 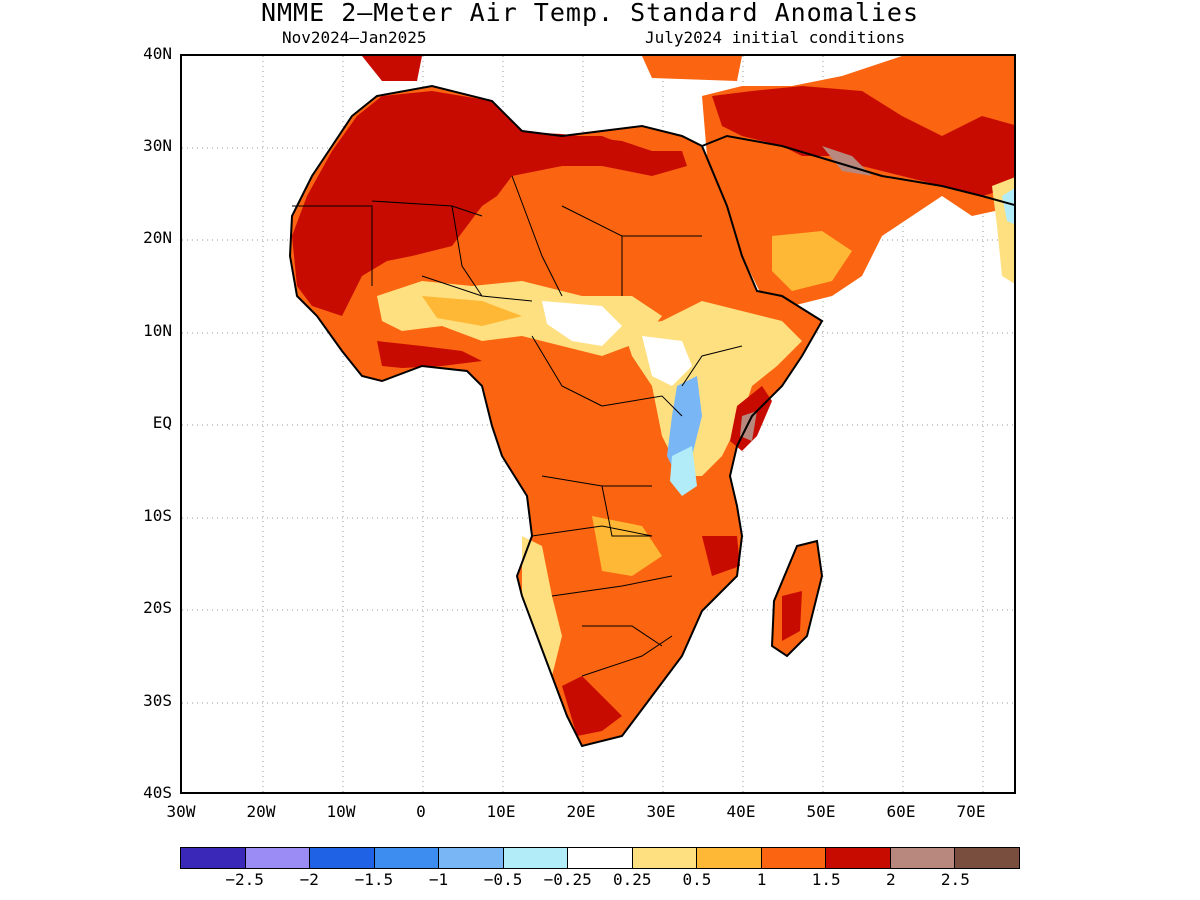 What do you see at coordinates (761, 879) in the screenshot?
I see `colorbar-label: 1` at bounding box center [761, 879].